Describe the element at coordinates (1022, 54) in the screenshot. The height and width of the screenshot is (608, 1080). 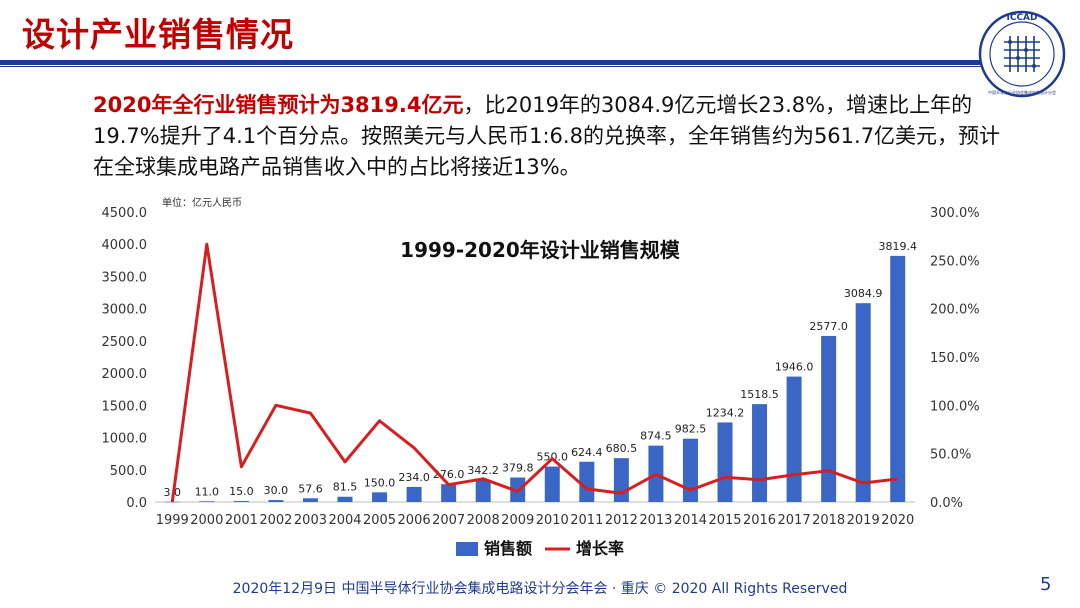
I see `iccad-logo-icon: ICCAD 中国半导体行业协会集成电路设计分会` at that location.